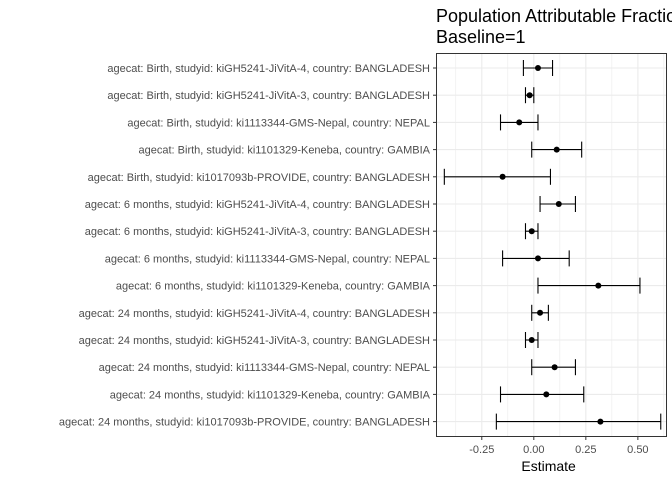 The image size is (672, 480). I want to click on chart-subtitle: Baseline=1, so click(481, 37).